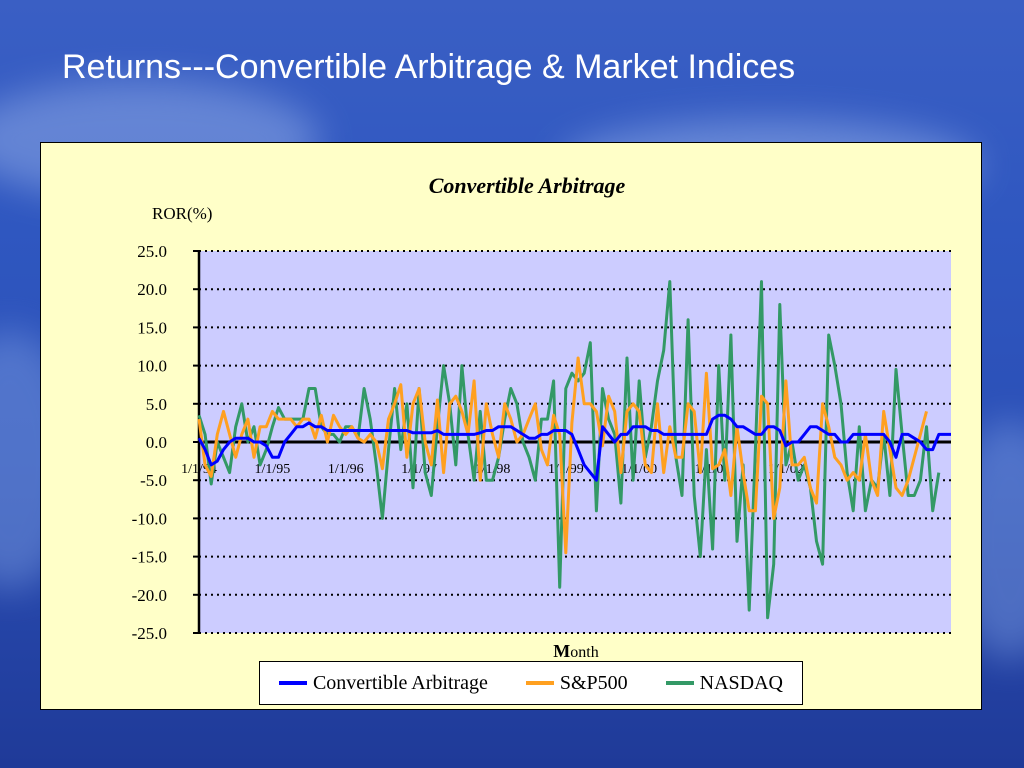 This screenshot has height=768, width=1024. I want to click on x-tick-label: 1/1/96, so click(346, 469).